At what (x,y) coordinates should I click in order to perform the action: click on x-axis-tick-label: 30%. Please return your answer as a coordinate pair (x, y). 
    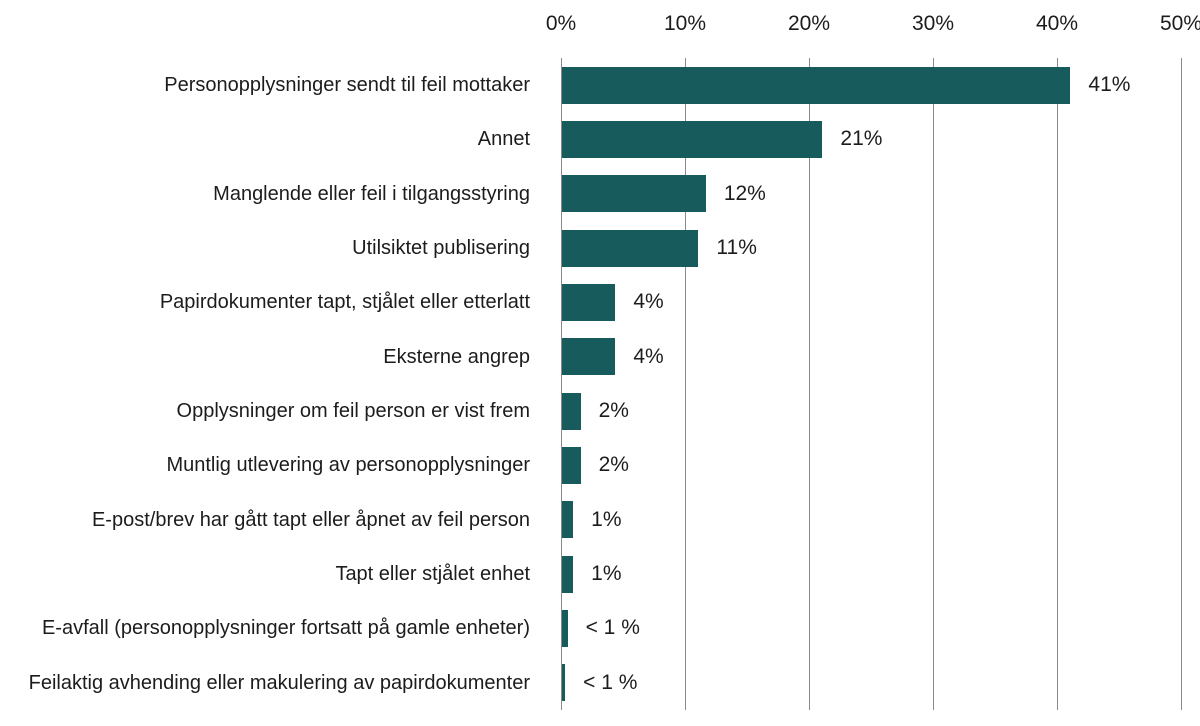
    Looking at the image, I should click on (933, 23).